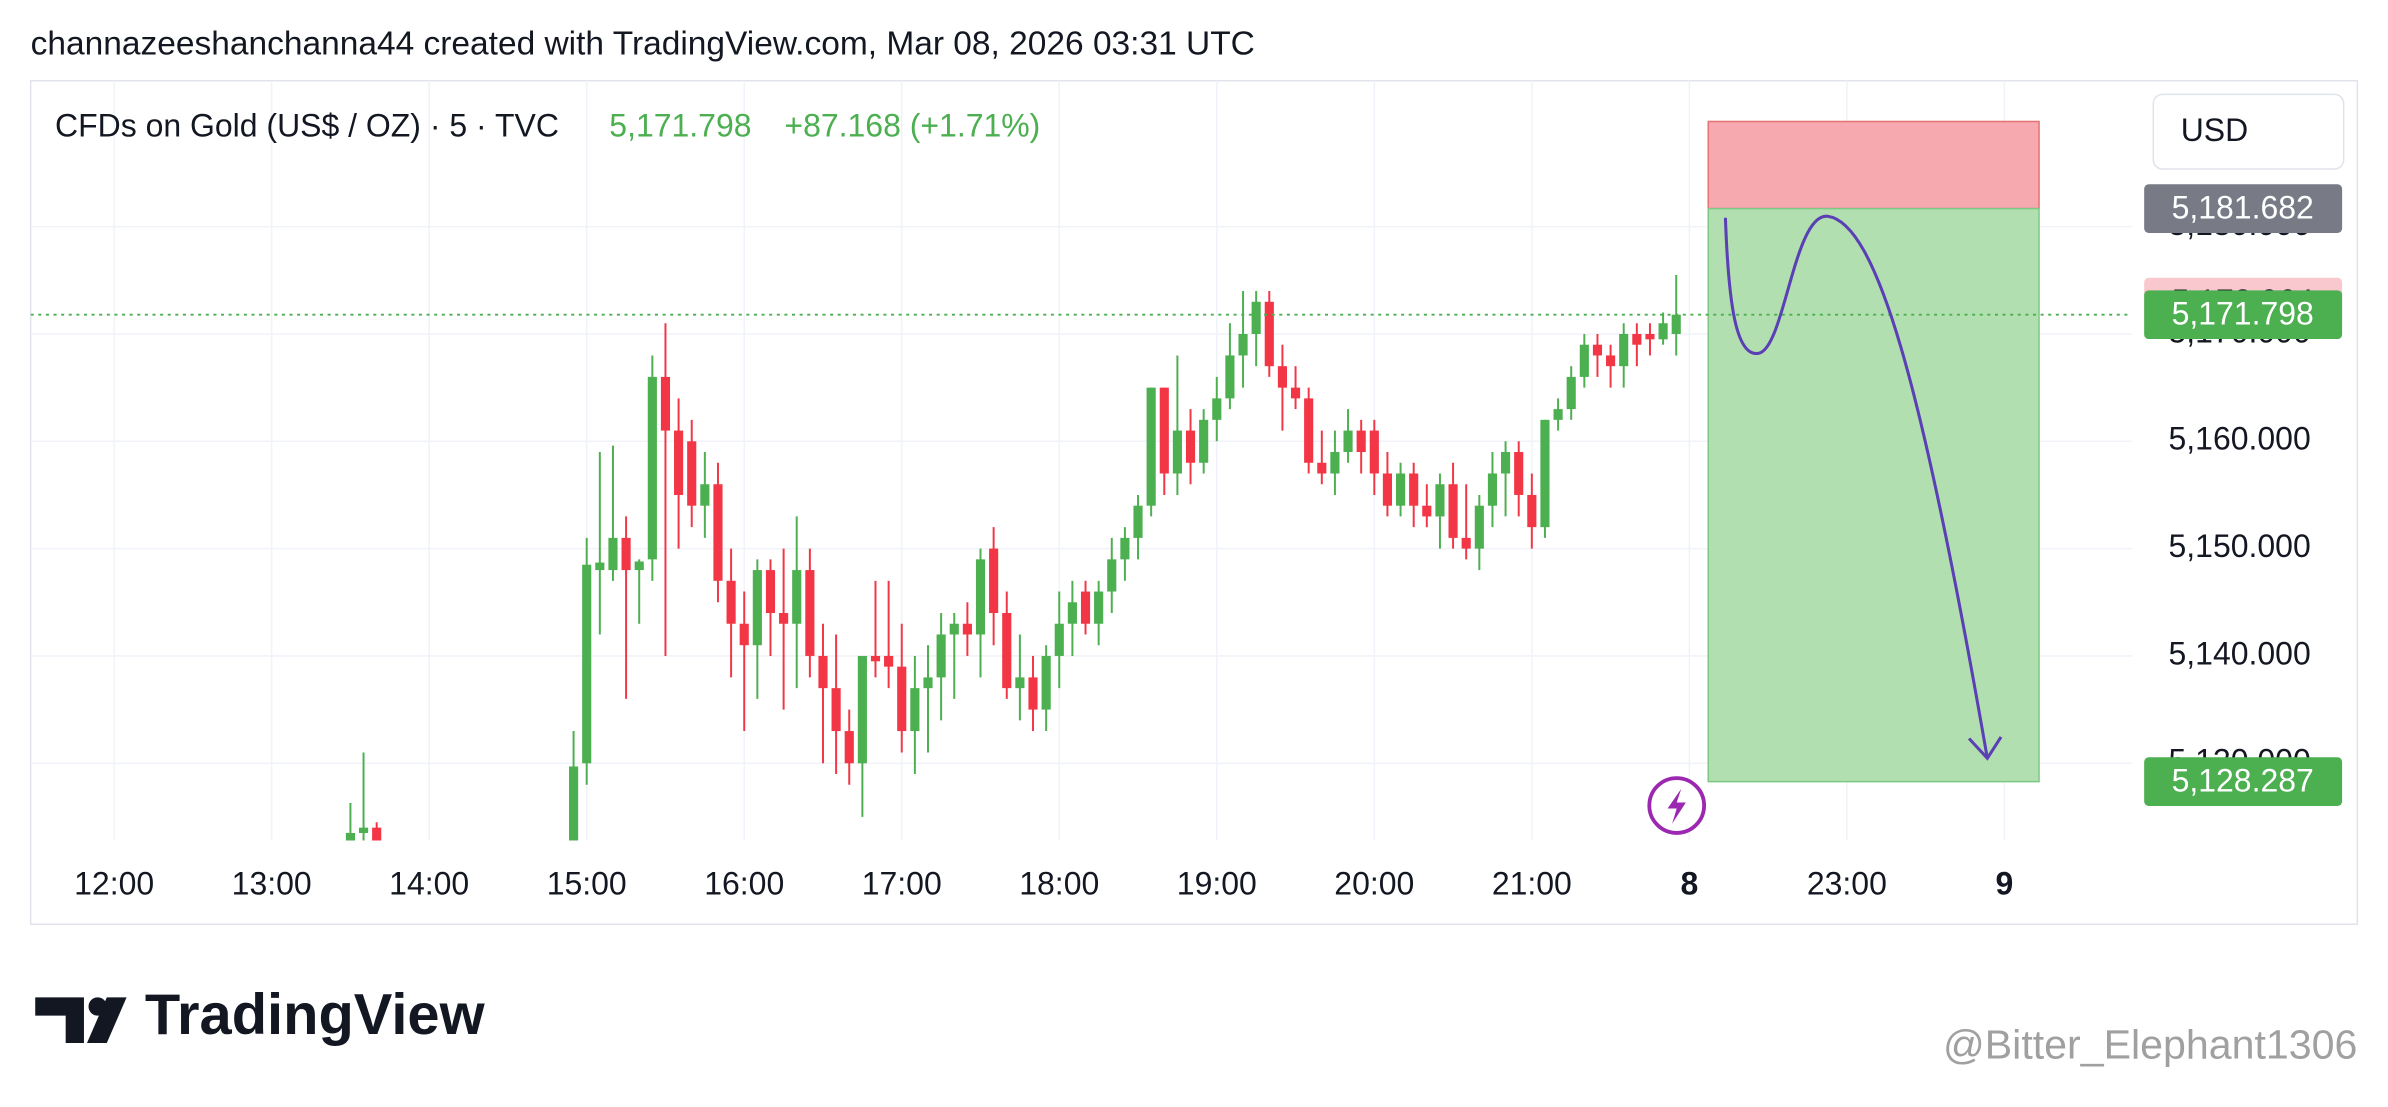  I want to click on x-tick-label: 13:00, so click(272, 884).